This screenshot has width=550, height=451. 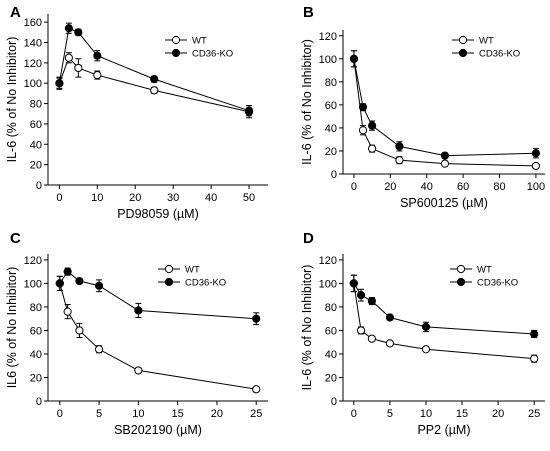 What do you see at coordinates (178, 414) in the screenshot?
I see `x-tick-label: 15` at bounding box center [178, 414].